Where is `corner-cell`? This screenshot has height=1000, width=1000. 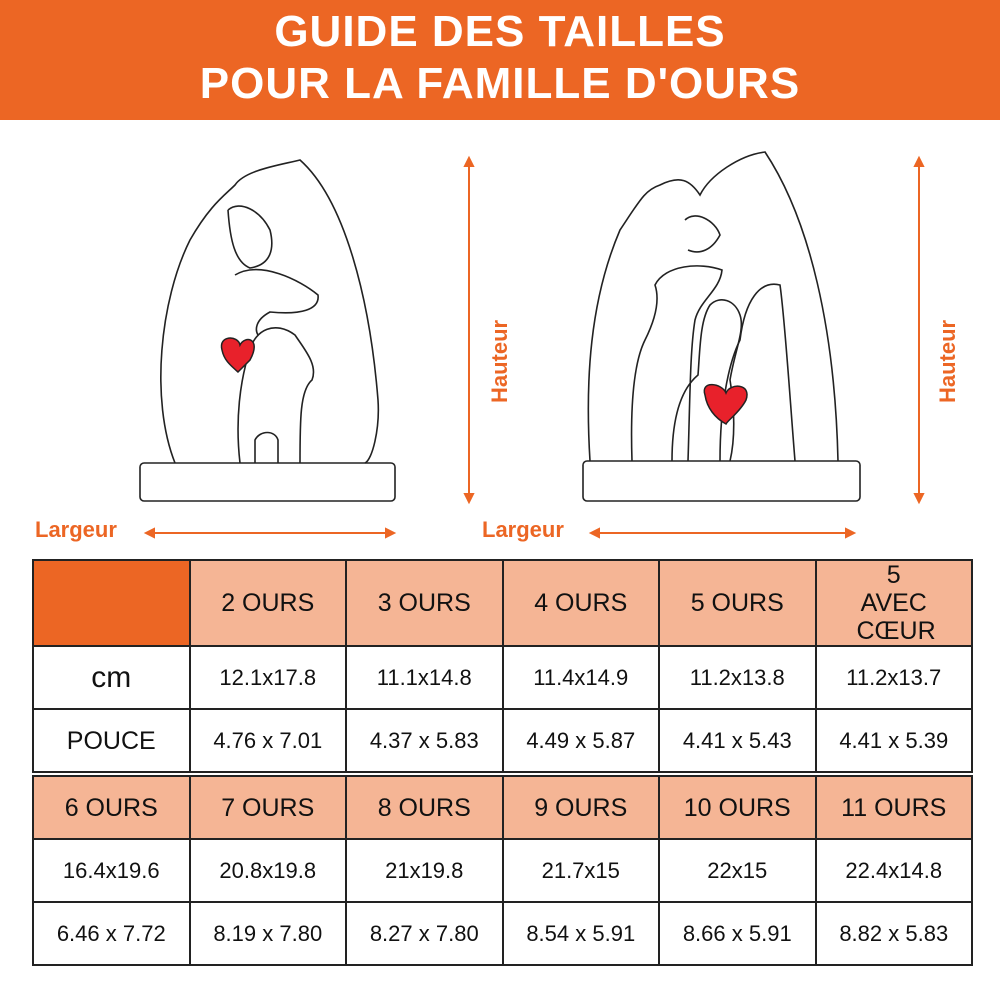 corner-cell is located at coordinates (111, 603).